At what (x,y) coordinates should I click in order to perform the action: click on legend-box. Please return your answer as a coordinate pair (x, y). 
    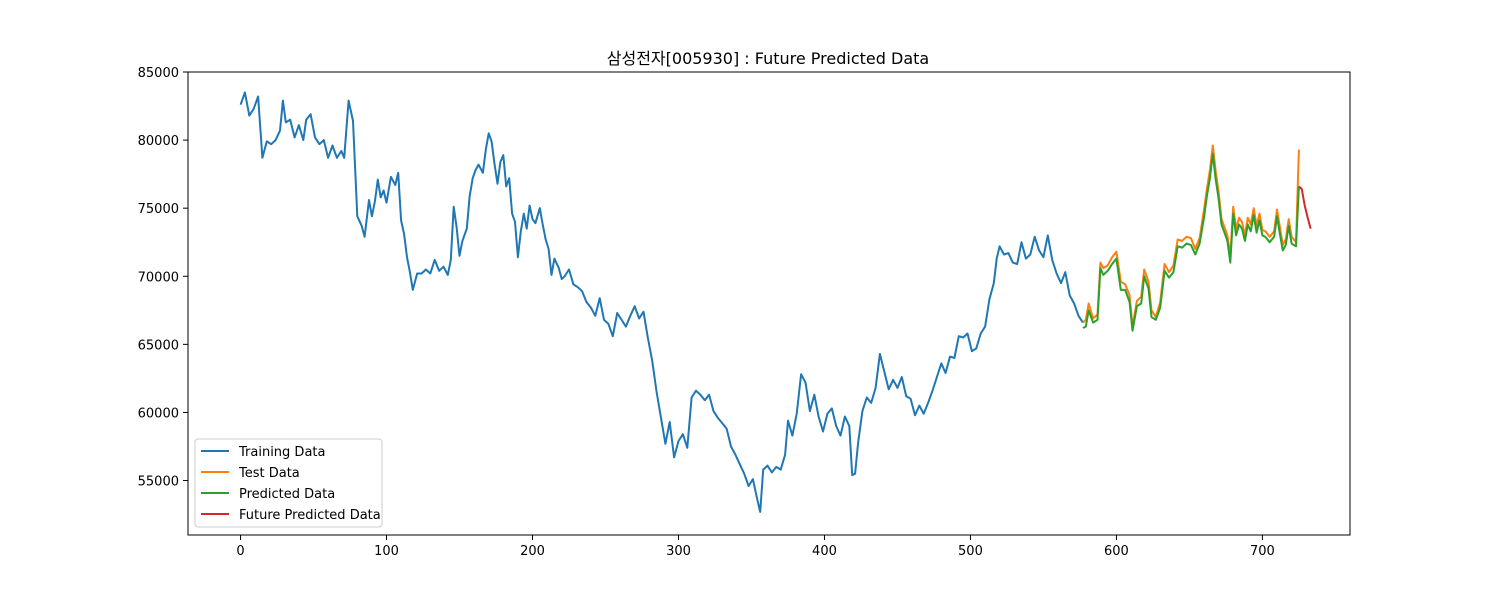
    Looking at the image, I should click on (288, 483).